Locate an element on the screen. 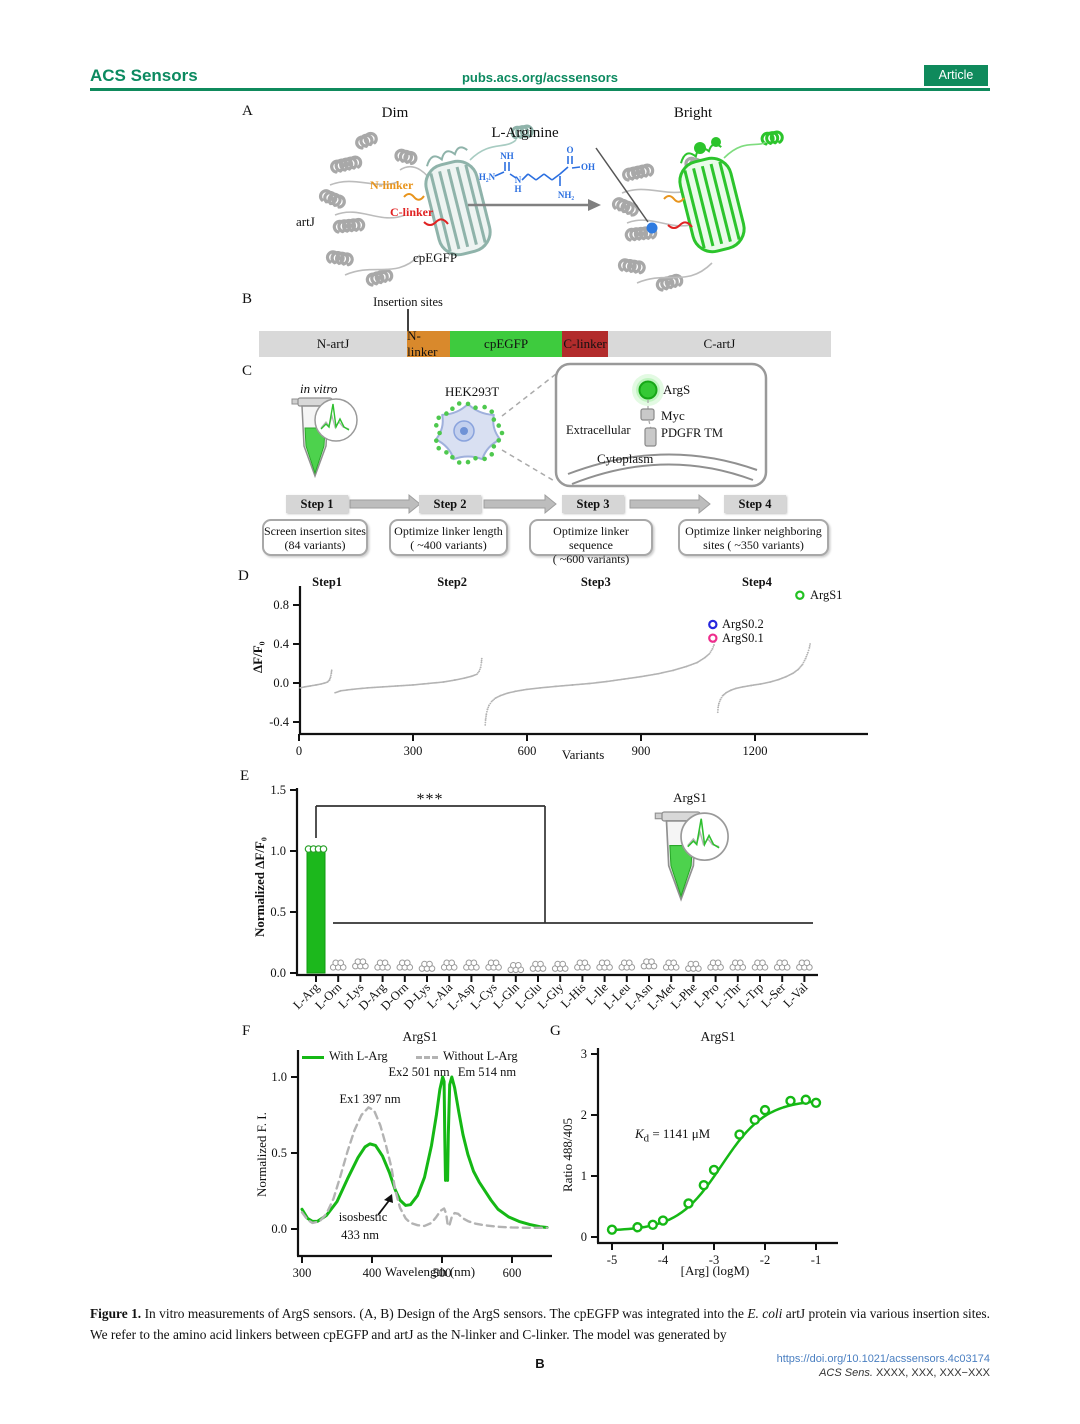 The image size is (1080, 1424). kd-annotation: Kd = 1141 μM is located at coordinates (672, 1135).